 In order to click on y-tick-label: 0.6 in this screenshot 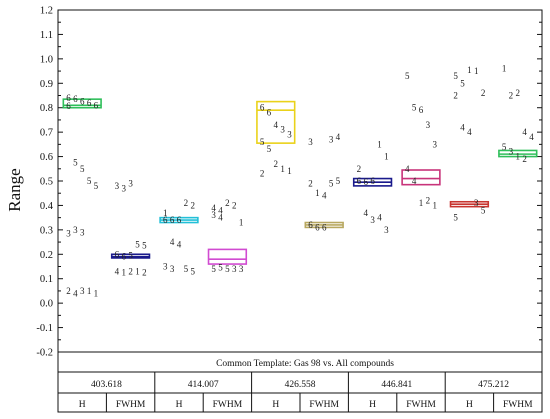, I will do `click(46, 157)`.